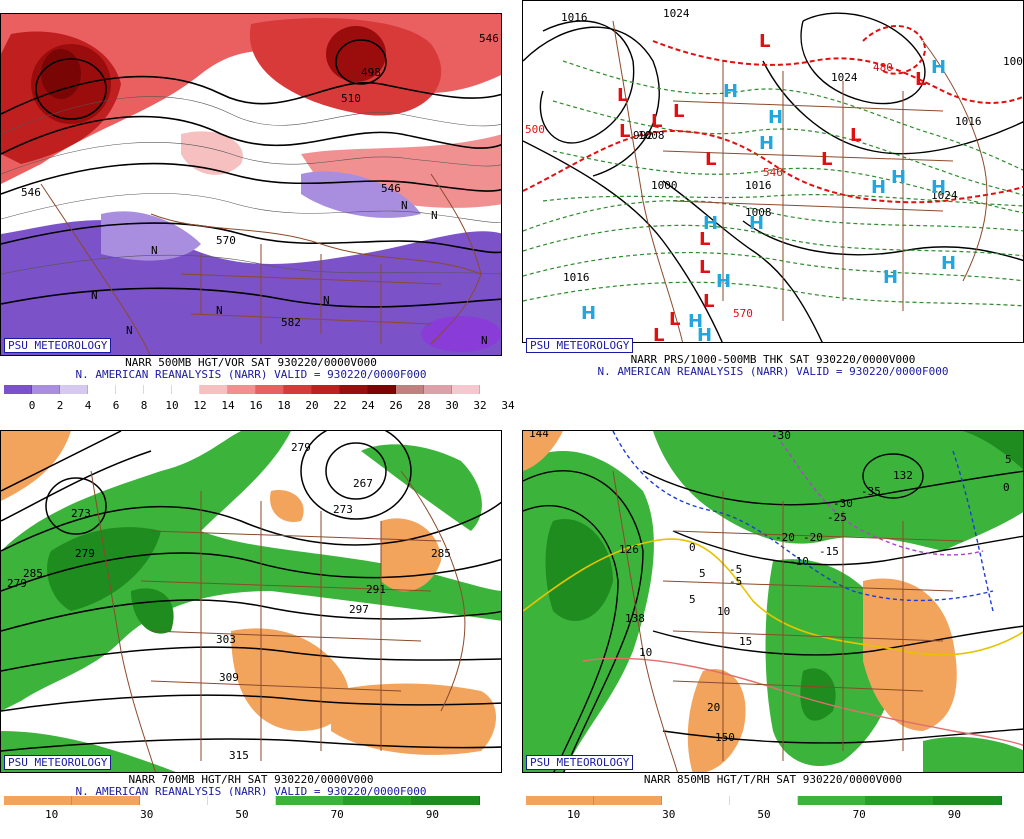  I want to click on temperature-label: -20, so click(813, 537).